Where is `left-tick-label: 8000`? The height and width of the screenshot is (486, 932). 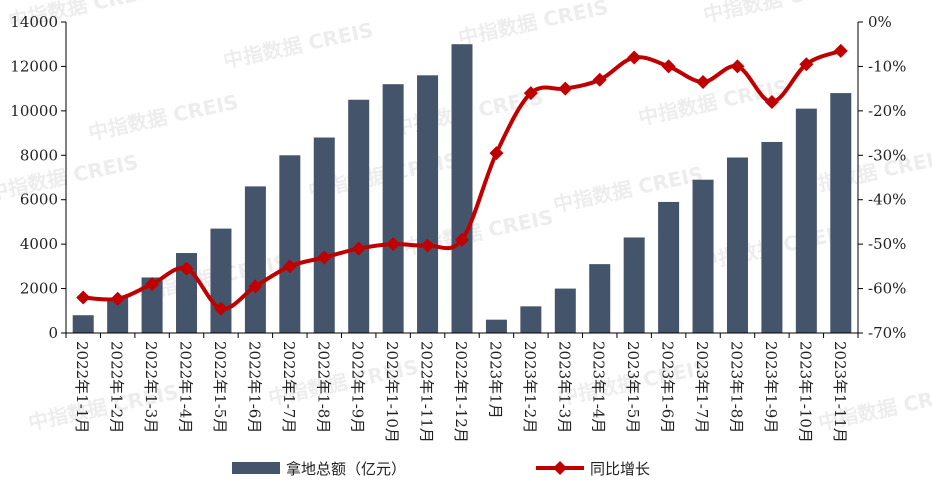
left-tick-label: 8000 is located at coordinates (39, 155).